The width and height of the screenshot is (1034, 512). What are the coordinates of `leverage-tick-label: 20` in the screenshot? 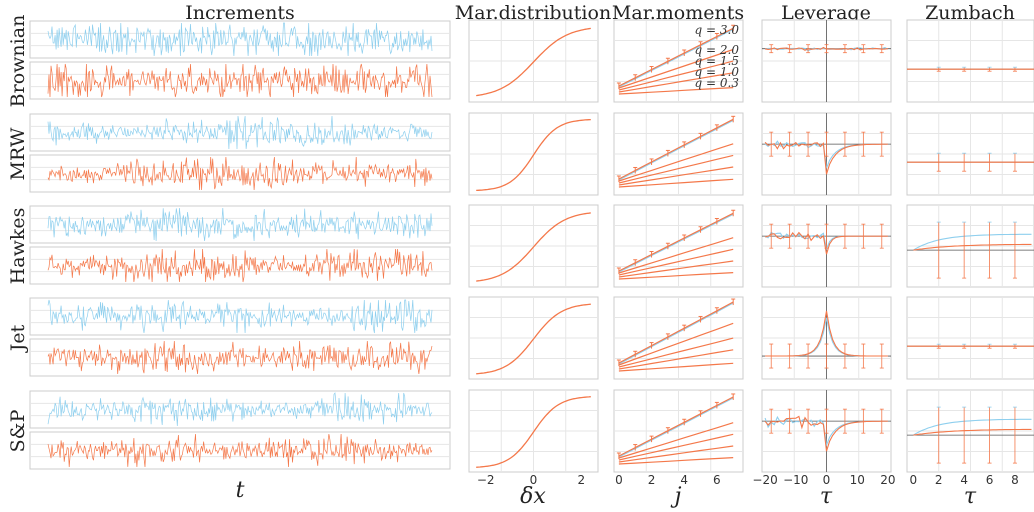 It's located at (887, 480).